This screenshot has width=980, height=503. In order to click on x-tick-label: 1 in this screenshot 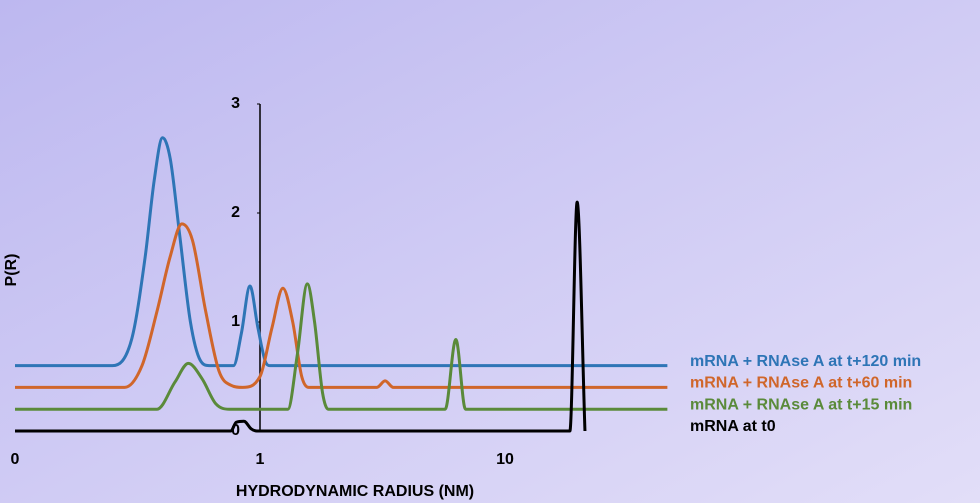, I will do `click(260, 459)`.